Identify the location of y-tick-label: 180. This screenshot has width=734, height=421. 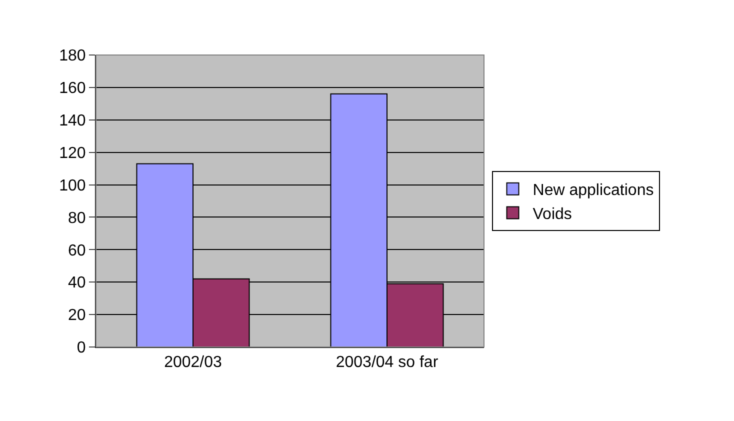
(72, 56).